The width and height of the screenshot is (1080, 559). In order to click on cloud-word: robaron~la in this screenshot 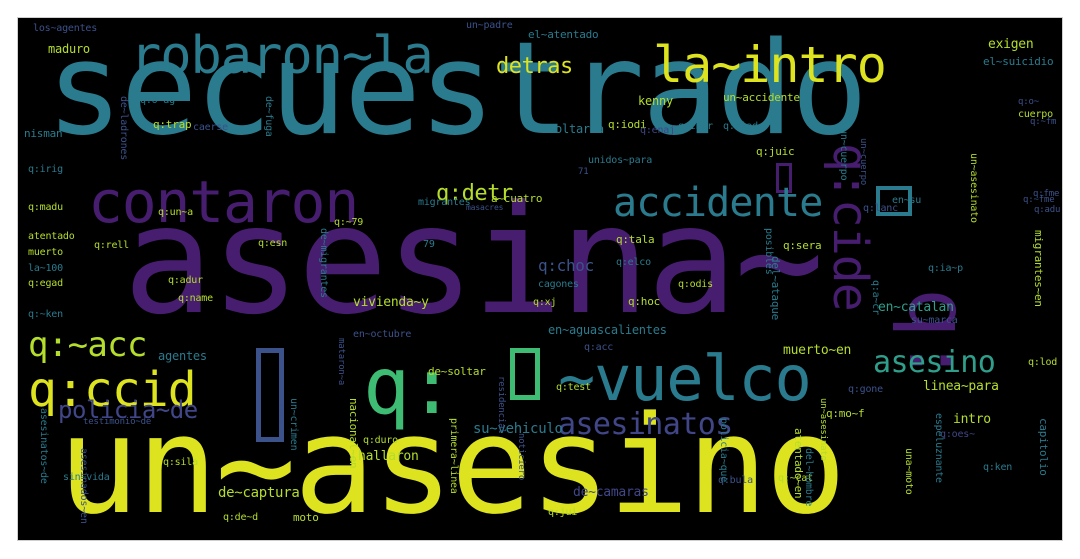, I will do `click(282, 56)`.